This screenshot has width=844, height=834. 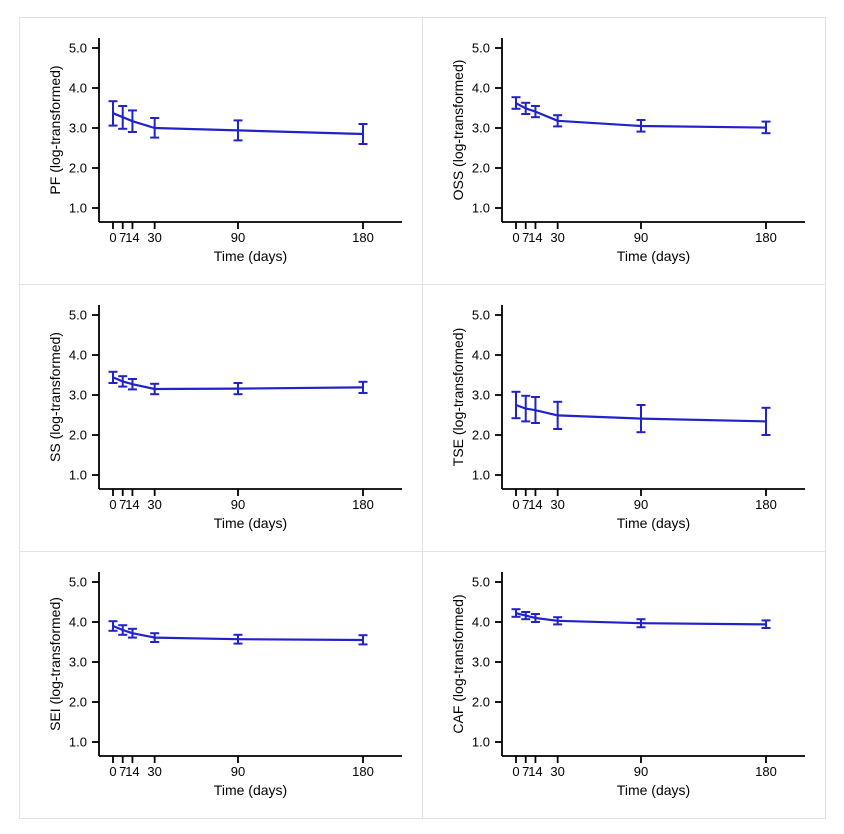 What do you see at coordinates (458, 397) in the screenshot?
I see `y-axis-title: TSE (log-transformed)` at bounding box center [458, 397].